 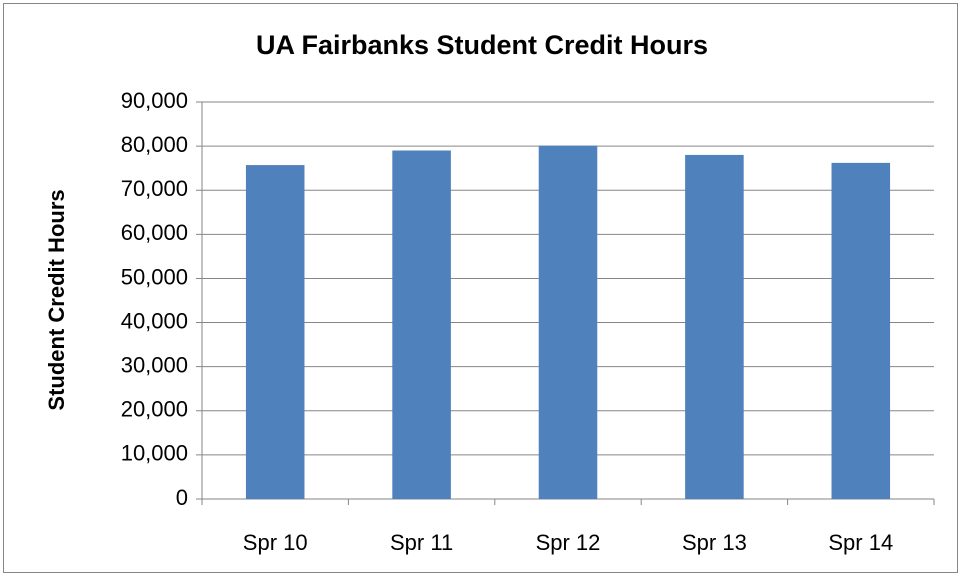 What do you see at coordinates (154, 320) in the screenshot?
I see `y-tick-label: 40,000` at bounding box center [154, 320].